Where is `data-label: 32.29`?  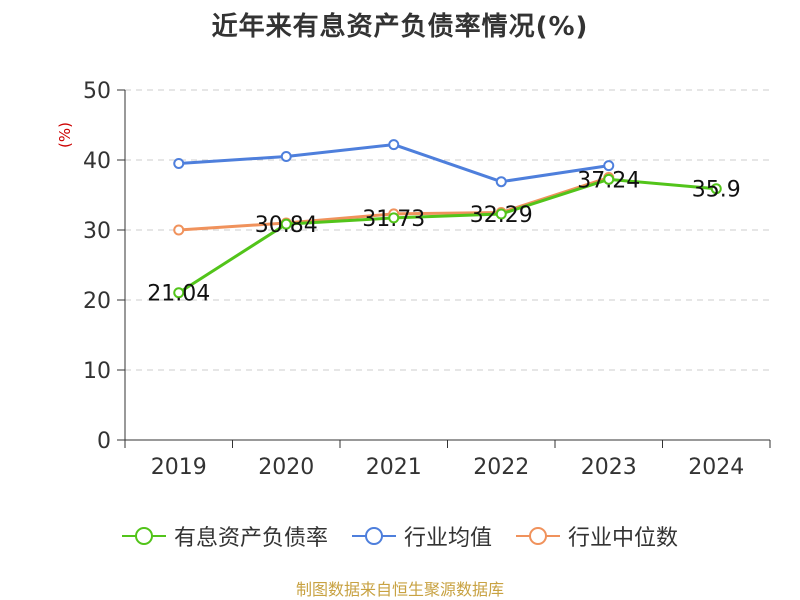
data-label: 32.29 is located at coordinates (501, 215).